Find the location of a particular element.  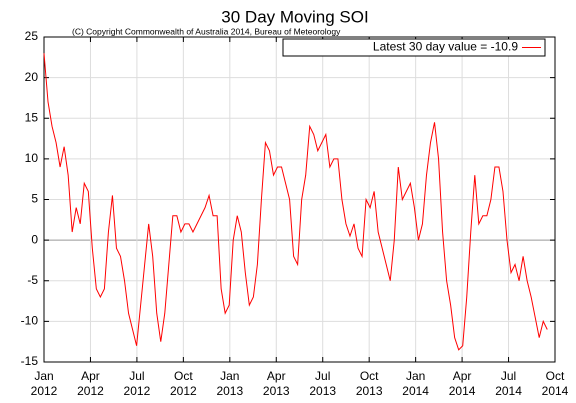

x-tick-label: Oct 2013 is located at coordinates (369, 383).